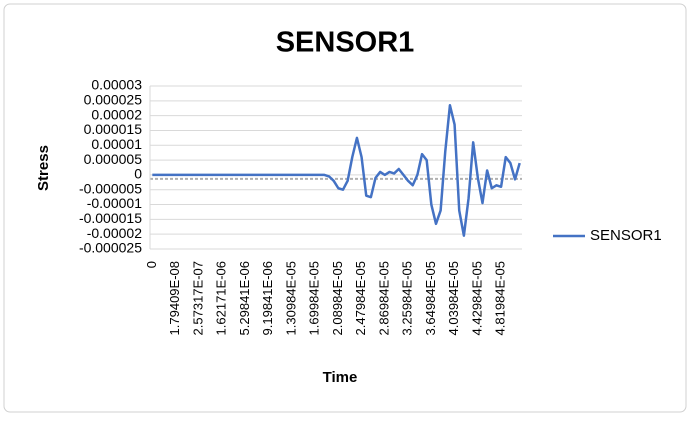  I want to click on x-tick-label: 2.47984E-05, so click(360, 298).